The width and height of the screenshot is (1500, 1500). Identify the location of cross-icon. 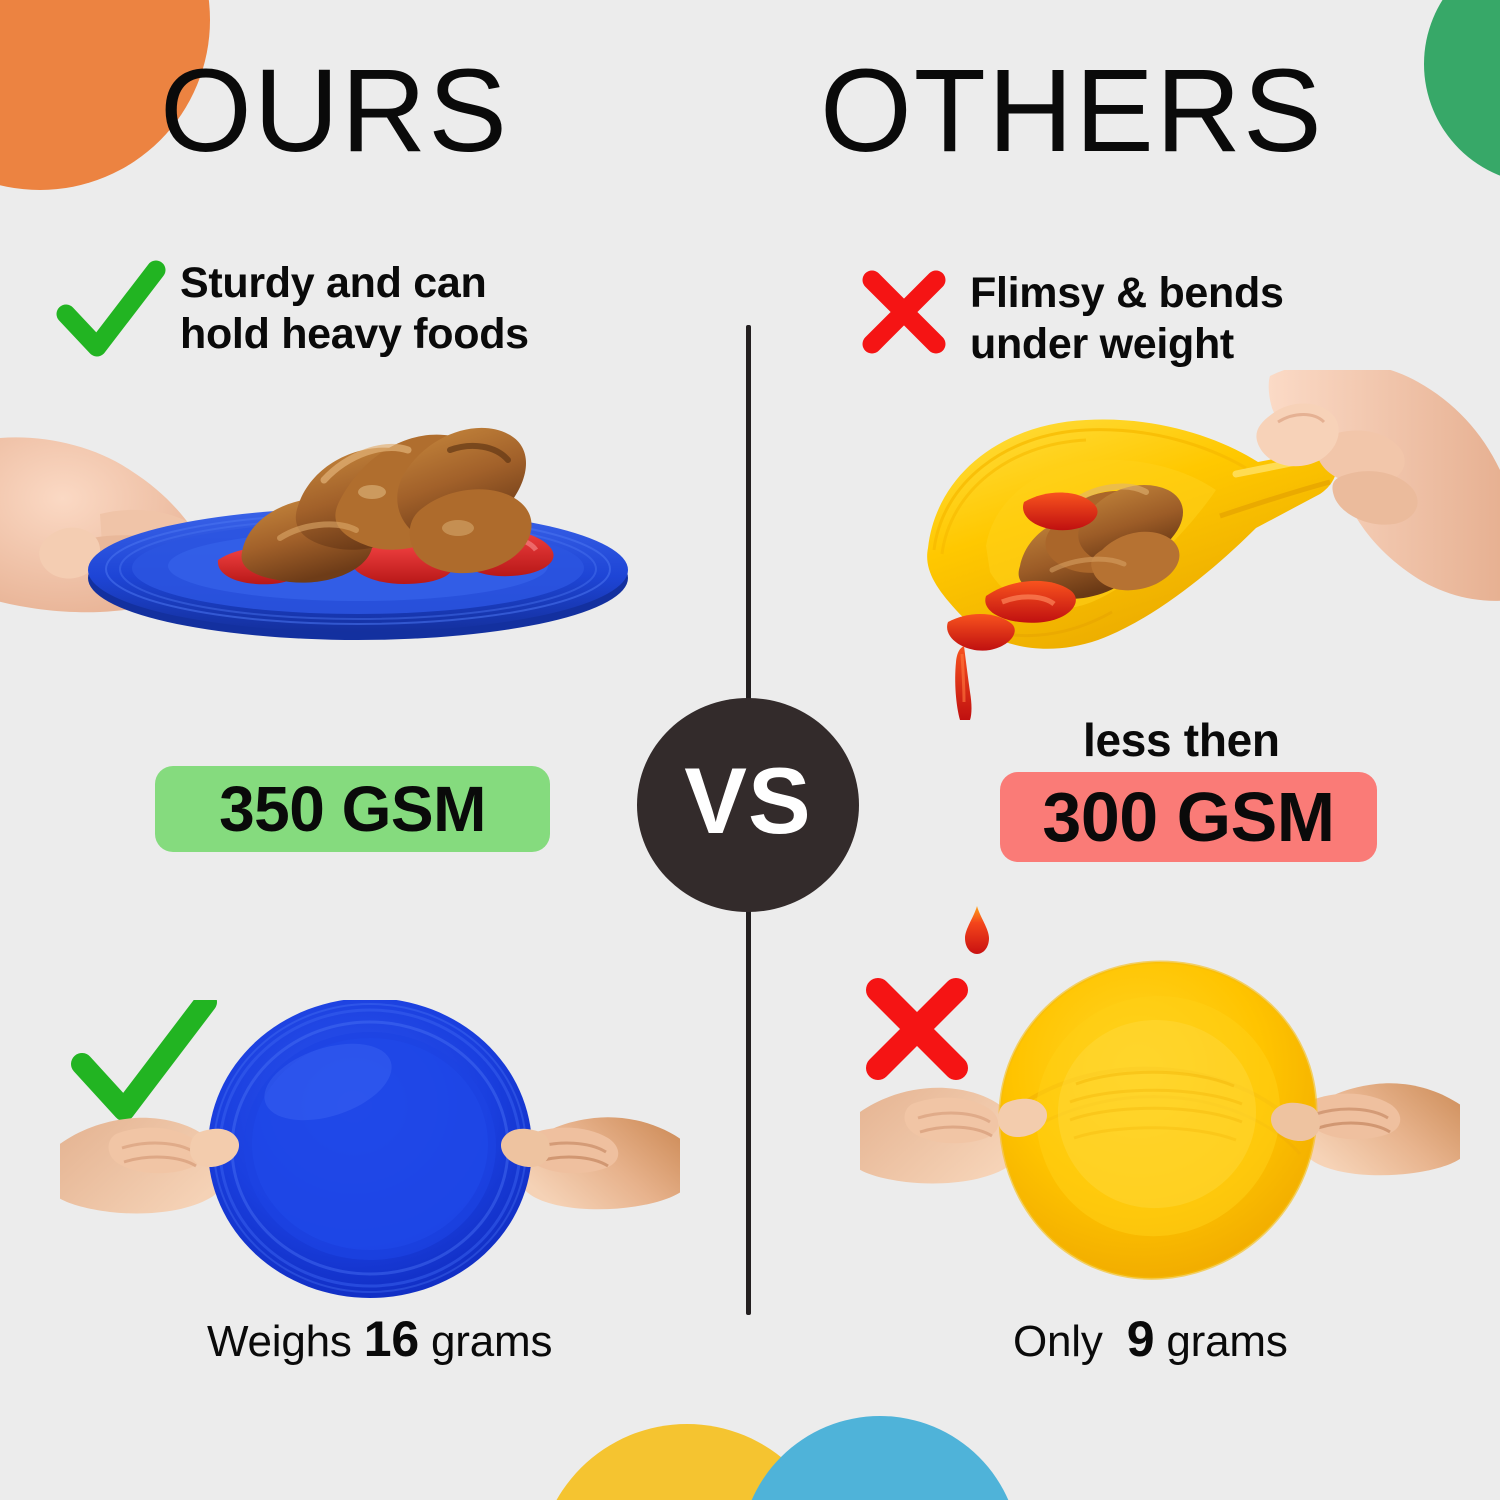
(904, 312).